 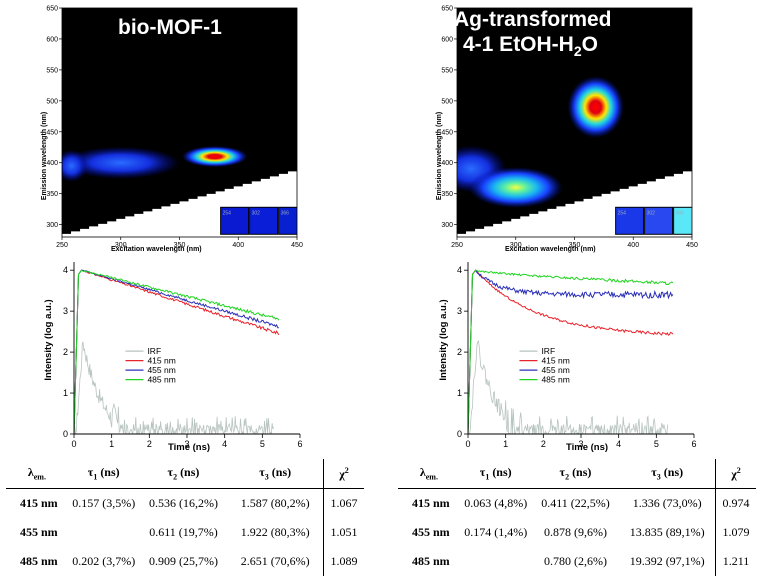 What do you see at coordinates (735, 503) in the screenshot?
I see `chi-cell: 0.974` at bounding box center [735, 503].